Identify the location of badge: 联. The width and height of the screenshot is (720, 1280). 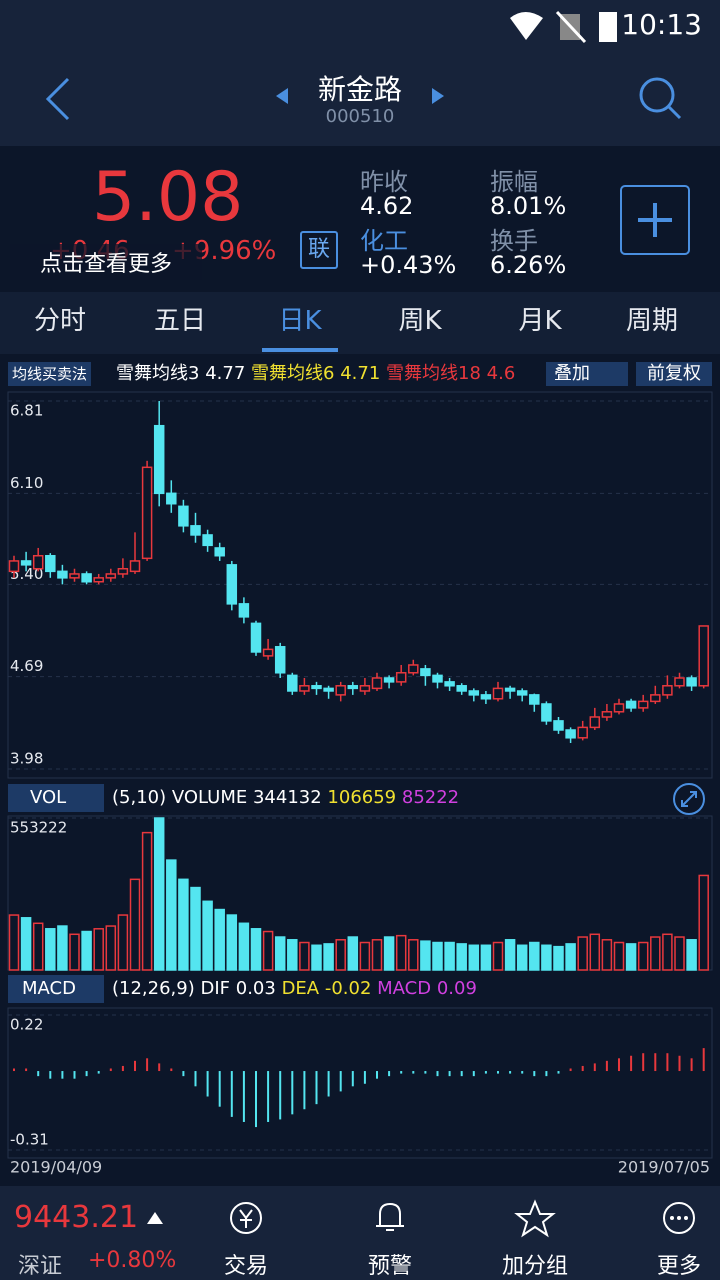
(319, 250).